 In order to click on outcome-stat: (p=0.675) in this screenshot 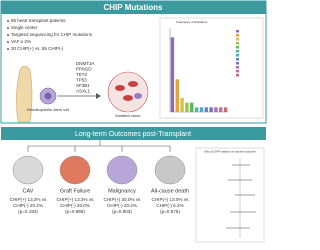, I will do `click(170, 211)`.